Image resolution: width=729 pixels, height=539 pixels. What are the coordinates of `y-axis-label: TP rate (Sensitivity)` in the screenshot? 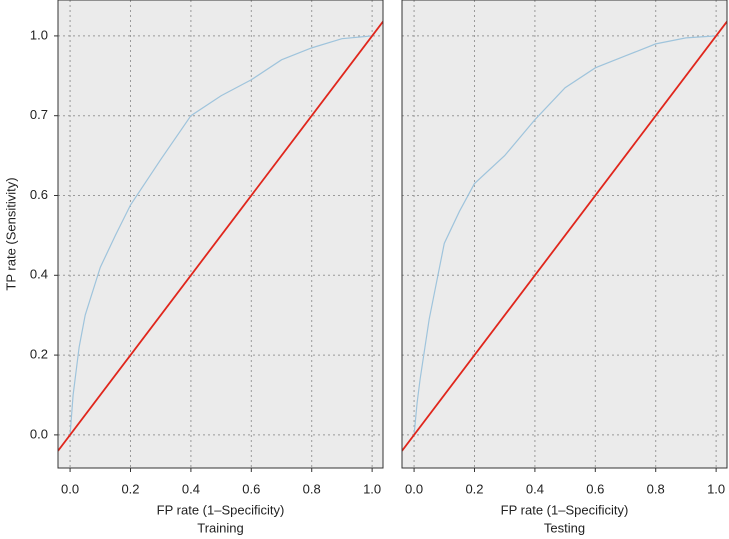 It's located at (10, 233).